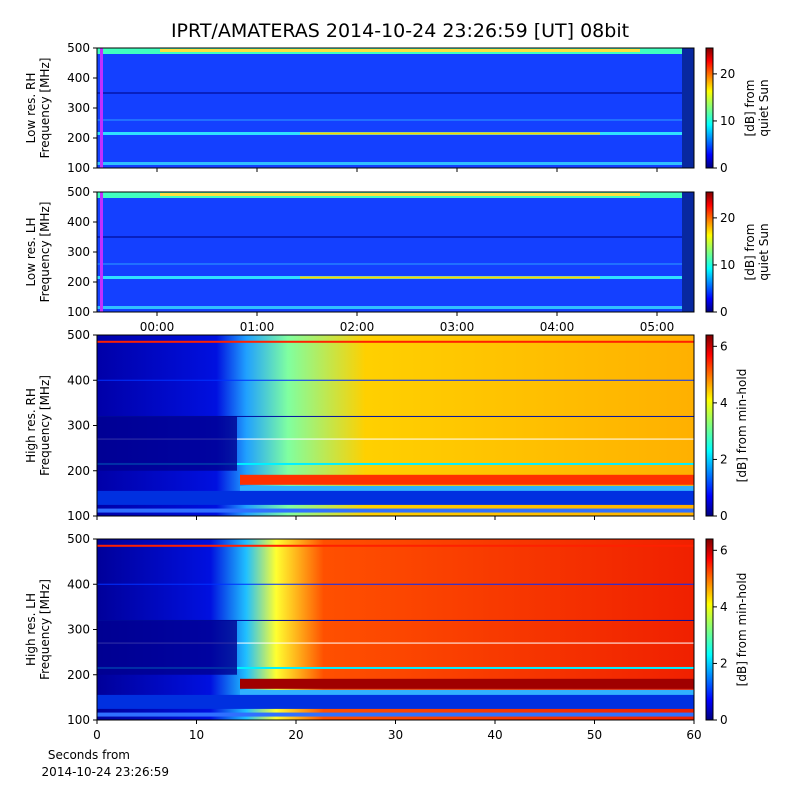 The width and height of the screenshot is (800, 804). I want to click on x-tick-label: 01:00, so click(257, 327).